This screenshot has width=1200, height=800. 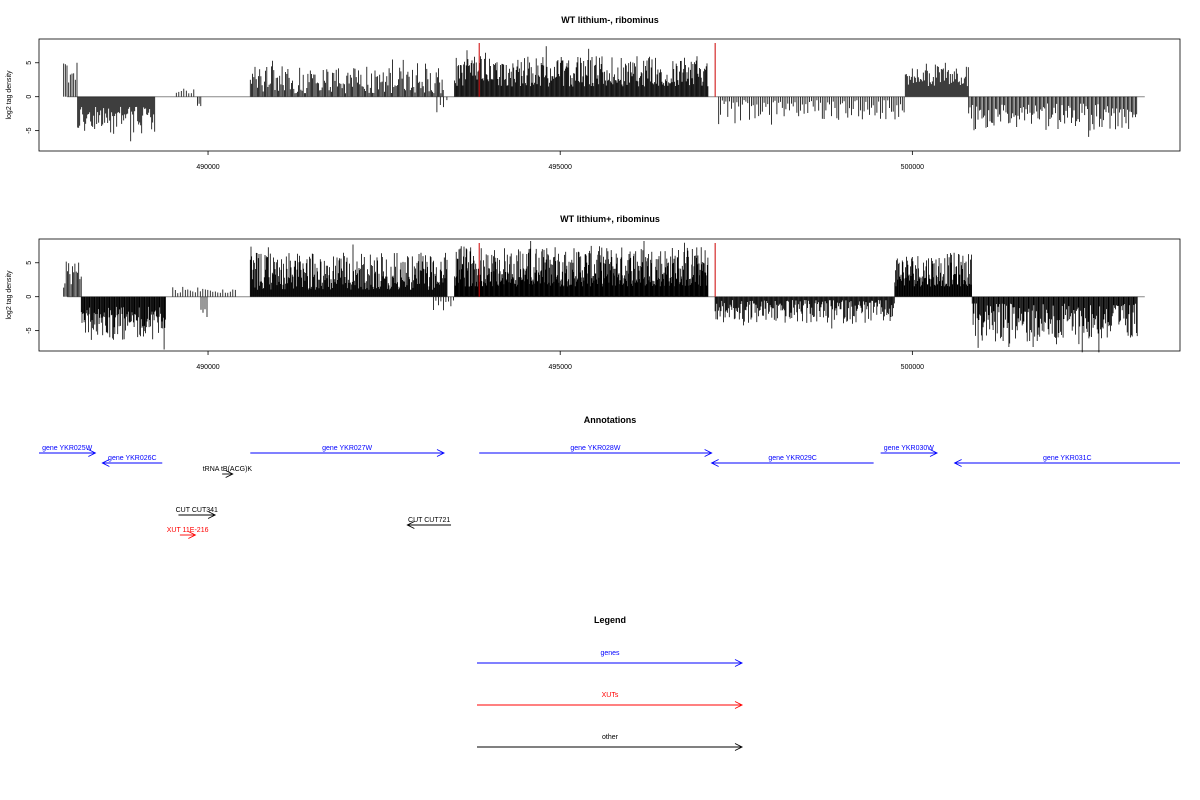 What do you see at coordinates (595, 448) in the screenshot?
I see `annotation-label: gene YKR028W` at bounding box center [595, 448].